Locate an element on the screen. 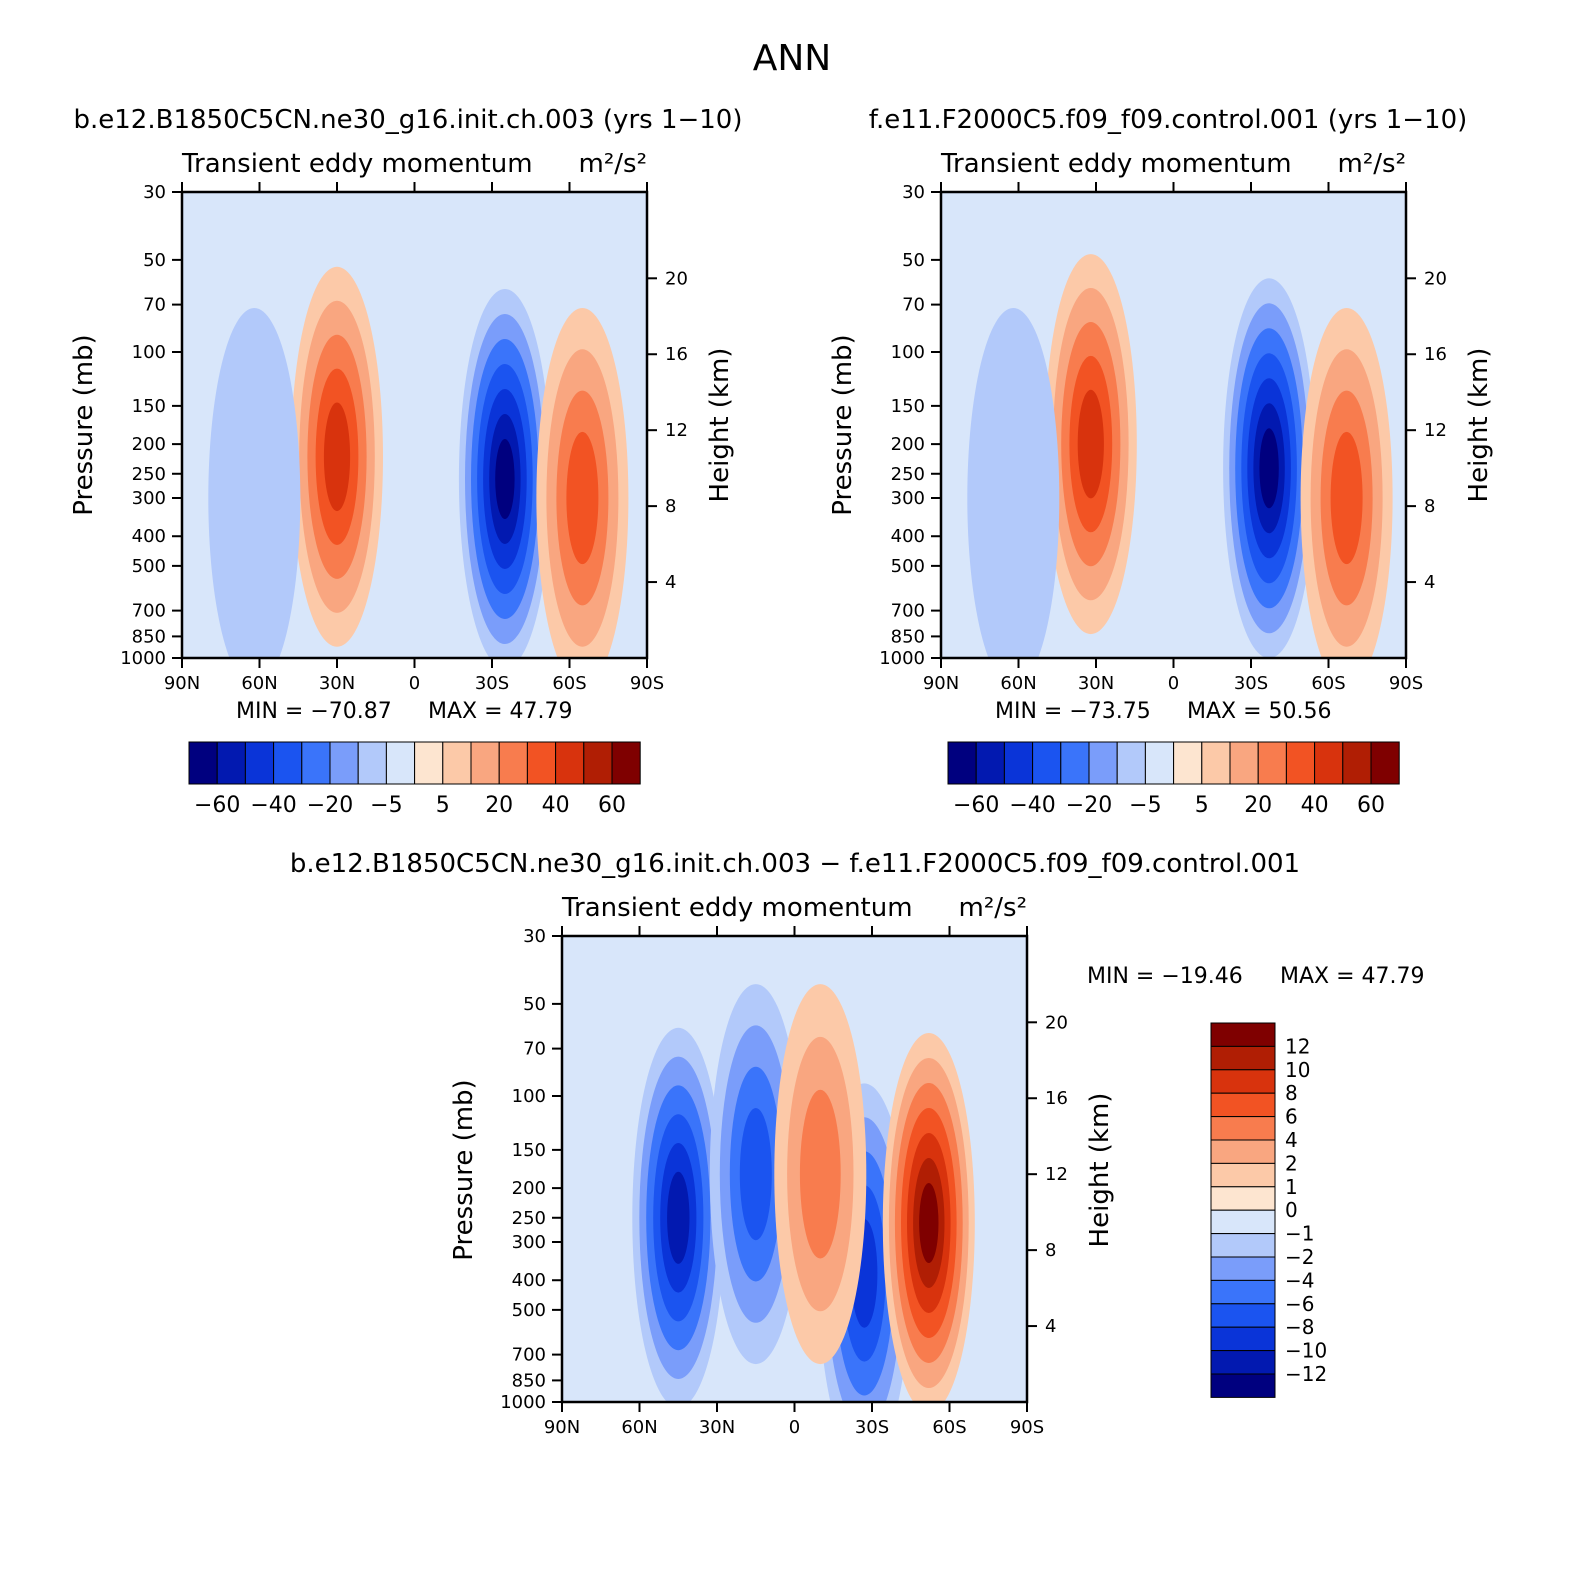  panel-2-height-ticks: 20 16 12 8 4 is located at coordinates (1426, 430).